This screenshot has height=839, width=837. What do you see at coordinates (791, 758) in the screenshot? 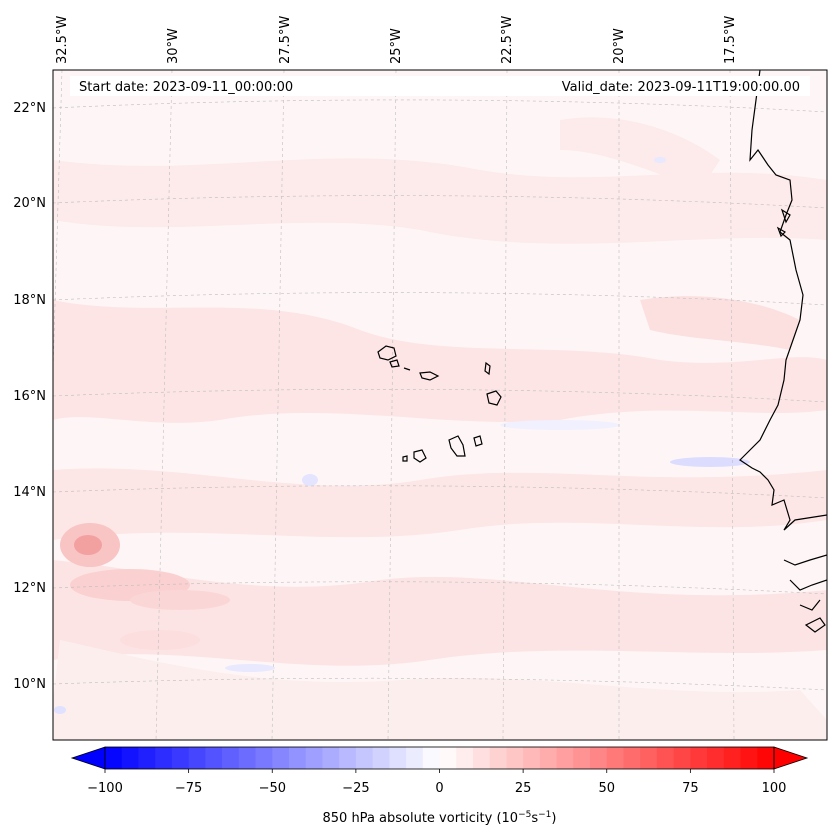
I see `colorbar-max-arrow` at bounding box center [791, 758].